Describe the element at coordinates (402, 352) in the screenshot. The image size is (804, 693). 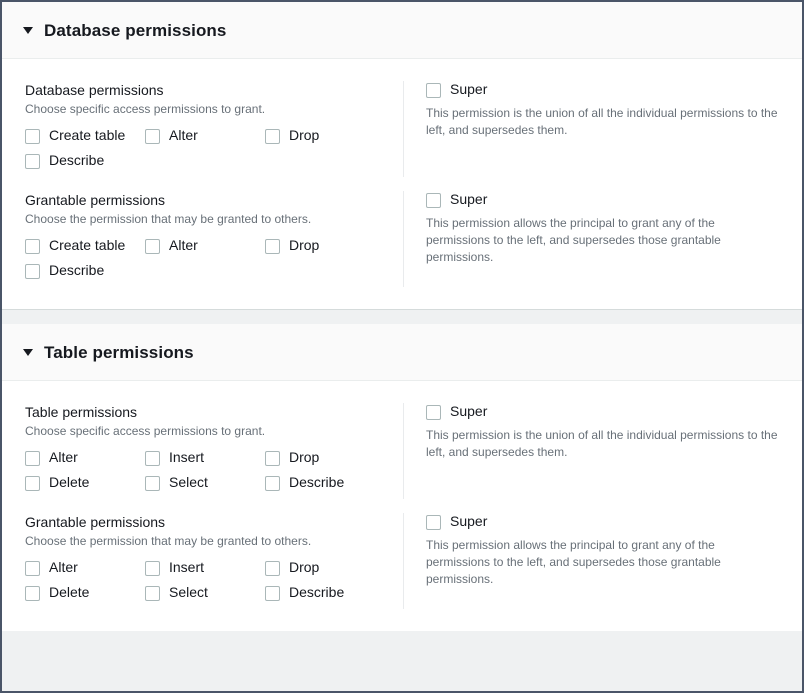
I see `section-header-table-permissions: Table permissions` at that location.